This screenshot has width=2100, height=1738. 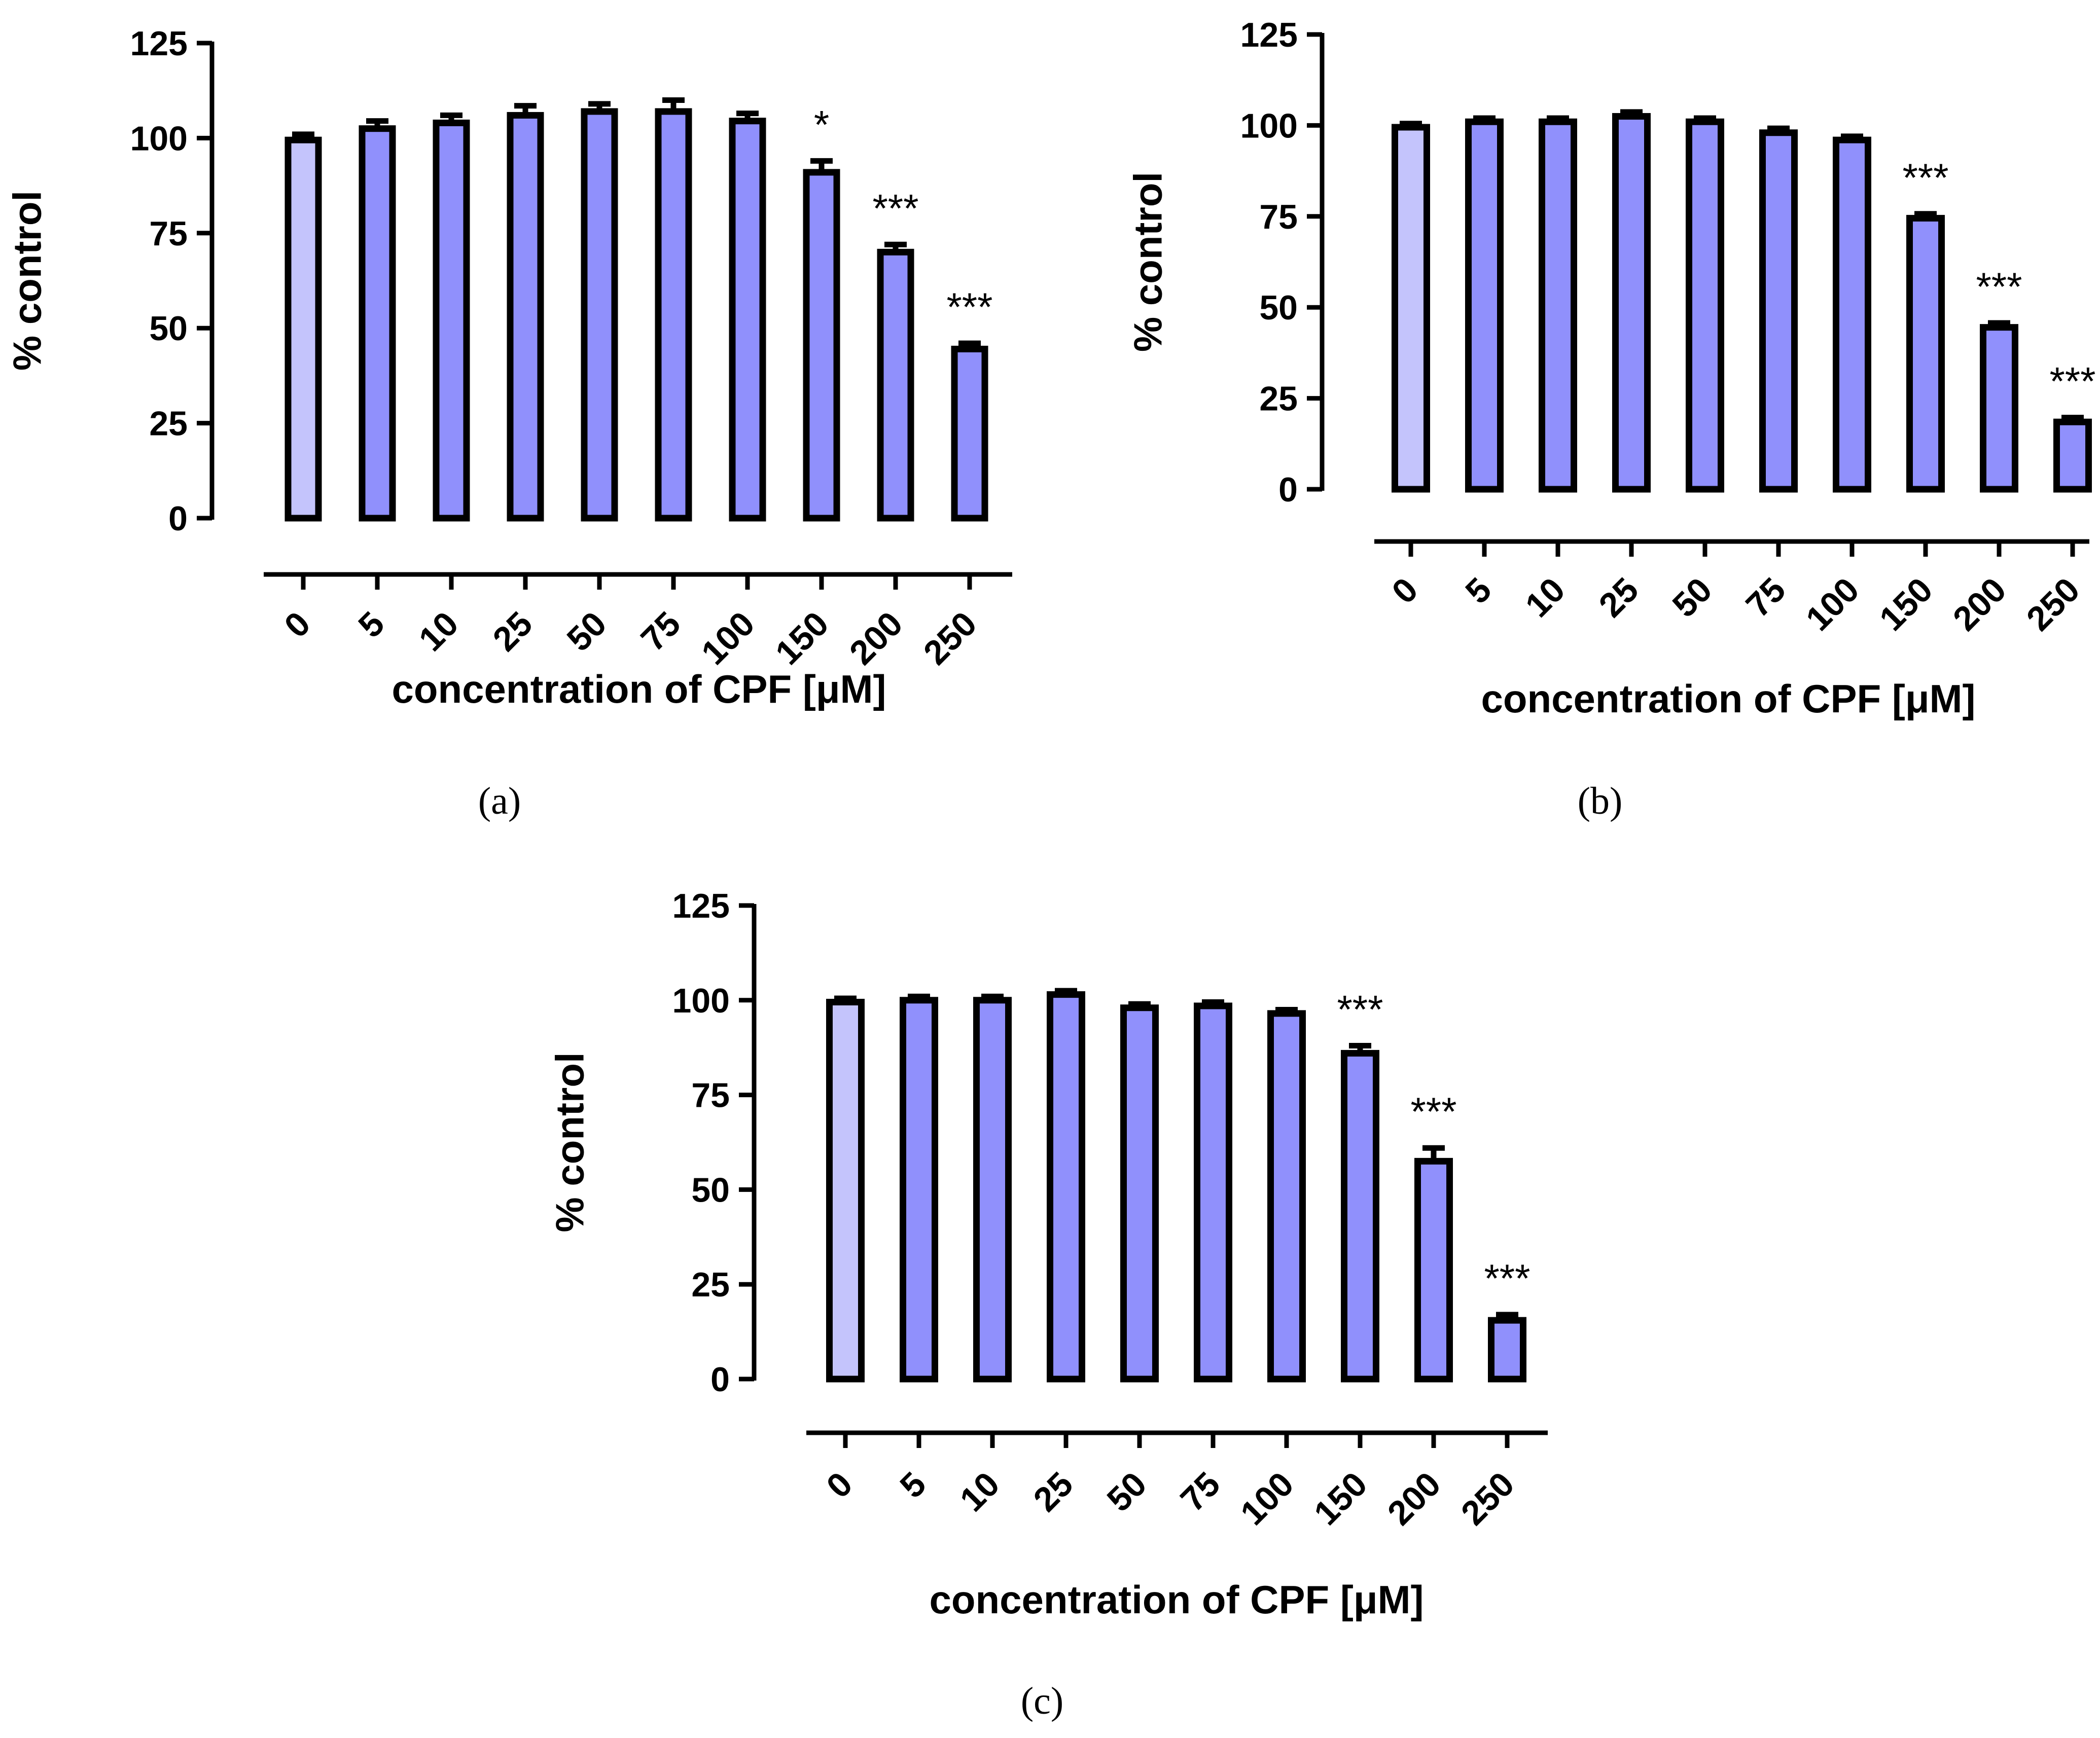 I want to click on significance-label: *, so click(x=821, y=124).